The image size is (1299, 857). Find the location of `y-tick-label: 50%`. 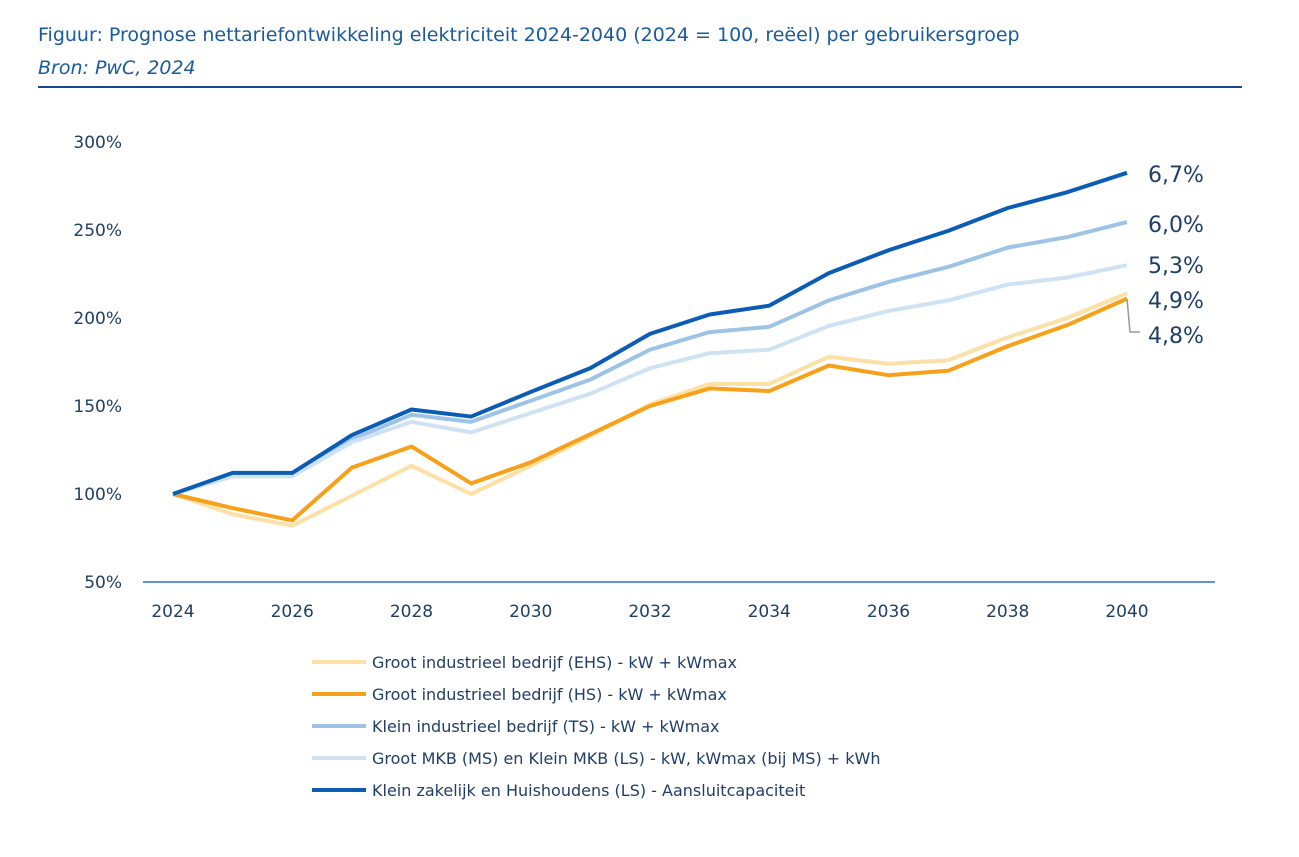

y-tick-label: 50% is located at coordinates (103, 583).